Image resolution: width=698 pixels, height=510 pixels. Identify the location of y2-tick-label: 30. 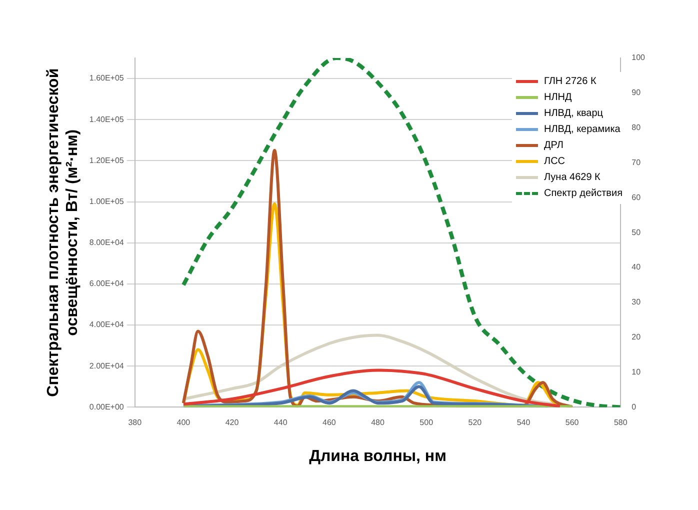
(637, 302).